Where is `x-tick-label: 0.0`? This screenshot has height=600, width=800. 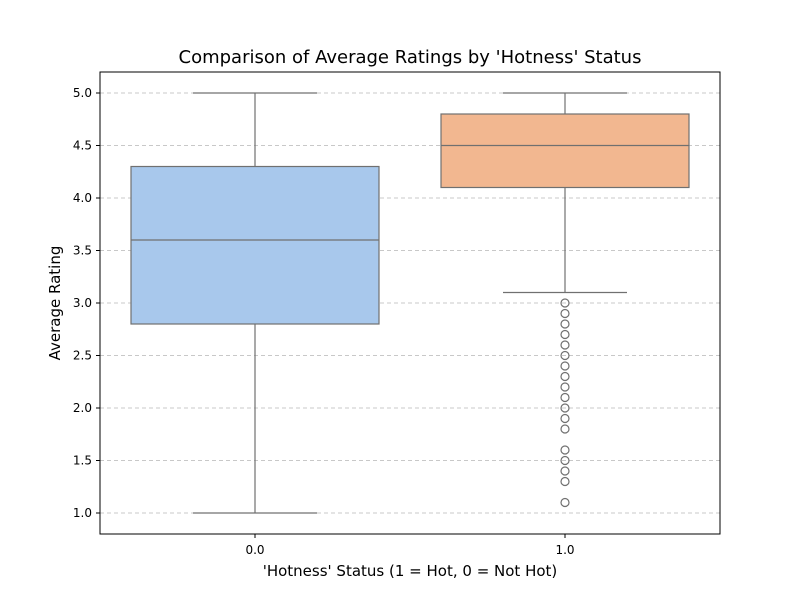
x-tick-label: 0.0 is located at coordinates (254, 550).